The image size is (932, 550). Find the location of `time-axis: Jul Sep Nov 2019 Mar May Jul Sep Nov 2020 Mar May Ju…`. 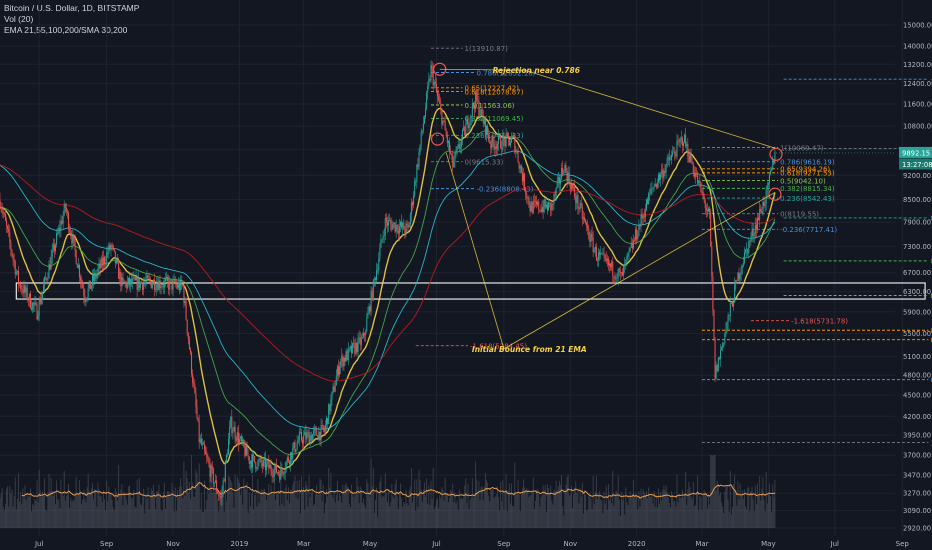

time-axis: Jul Sep Nov 2019 Mar May Jul Sep Nov 2020 Mar May Ju… is located at coordinates (471, 544).